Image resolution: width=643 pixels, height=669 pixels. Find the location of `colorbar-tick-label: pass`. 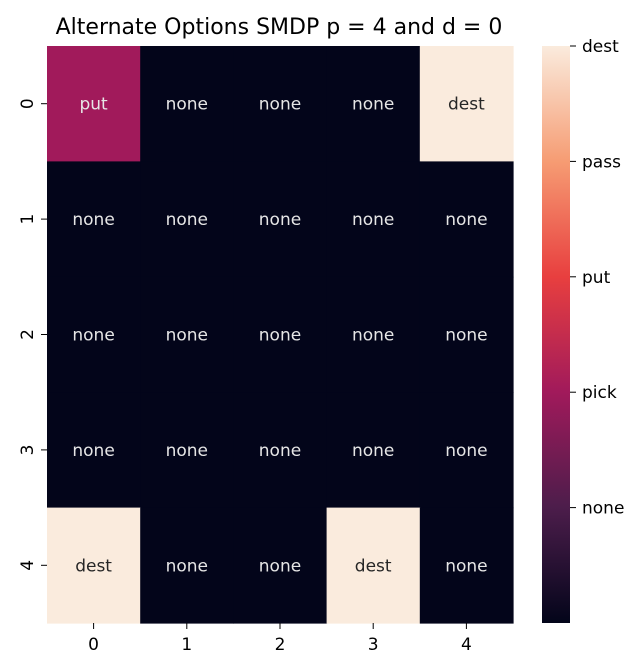

colorbar-tick-label: pass is located at coordinates (601, 162).